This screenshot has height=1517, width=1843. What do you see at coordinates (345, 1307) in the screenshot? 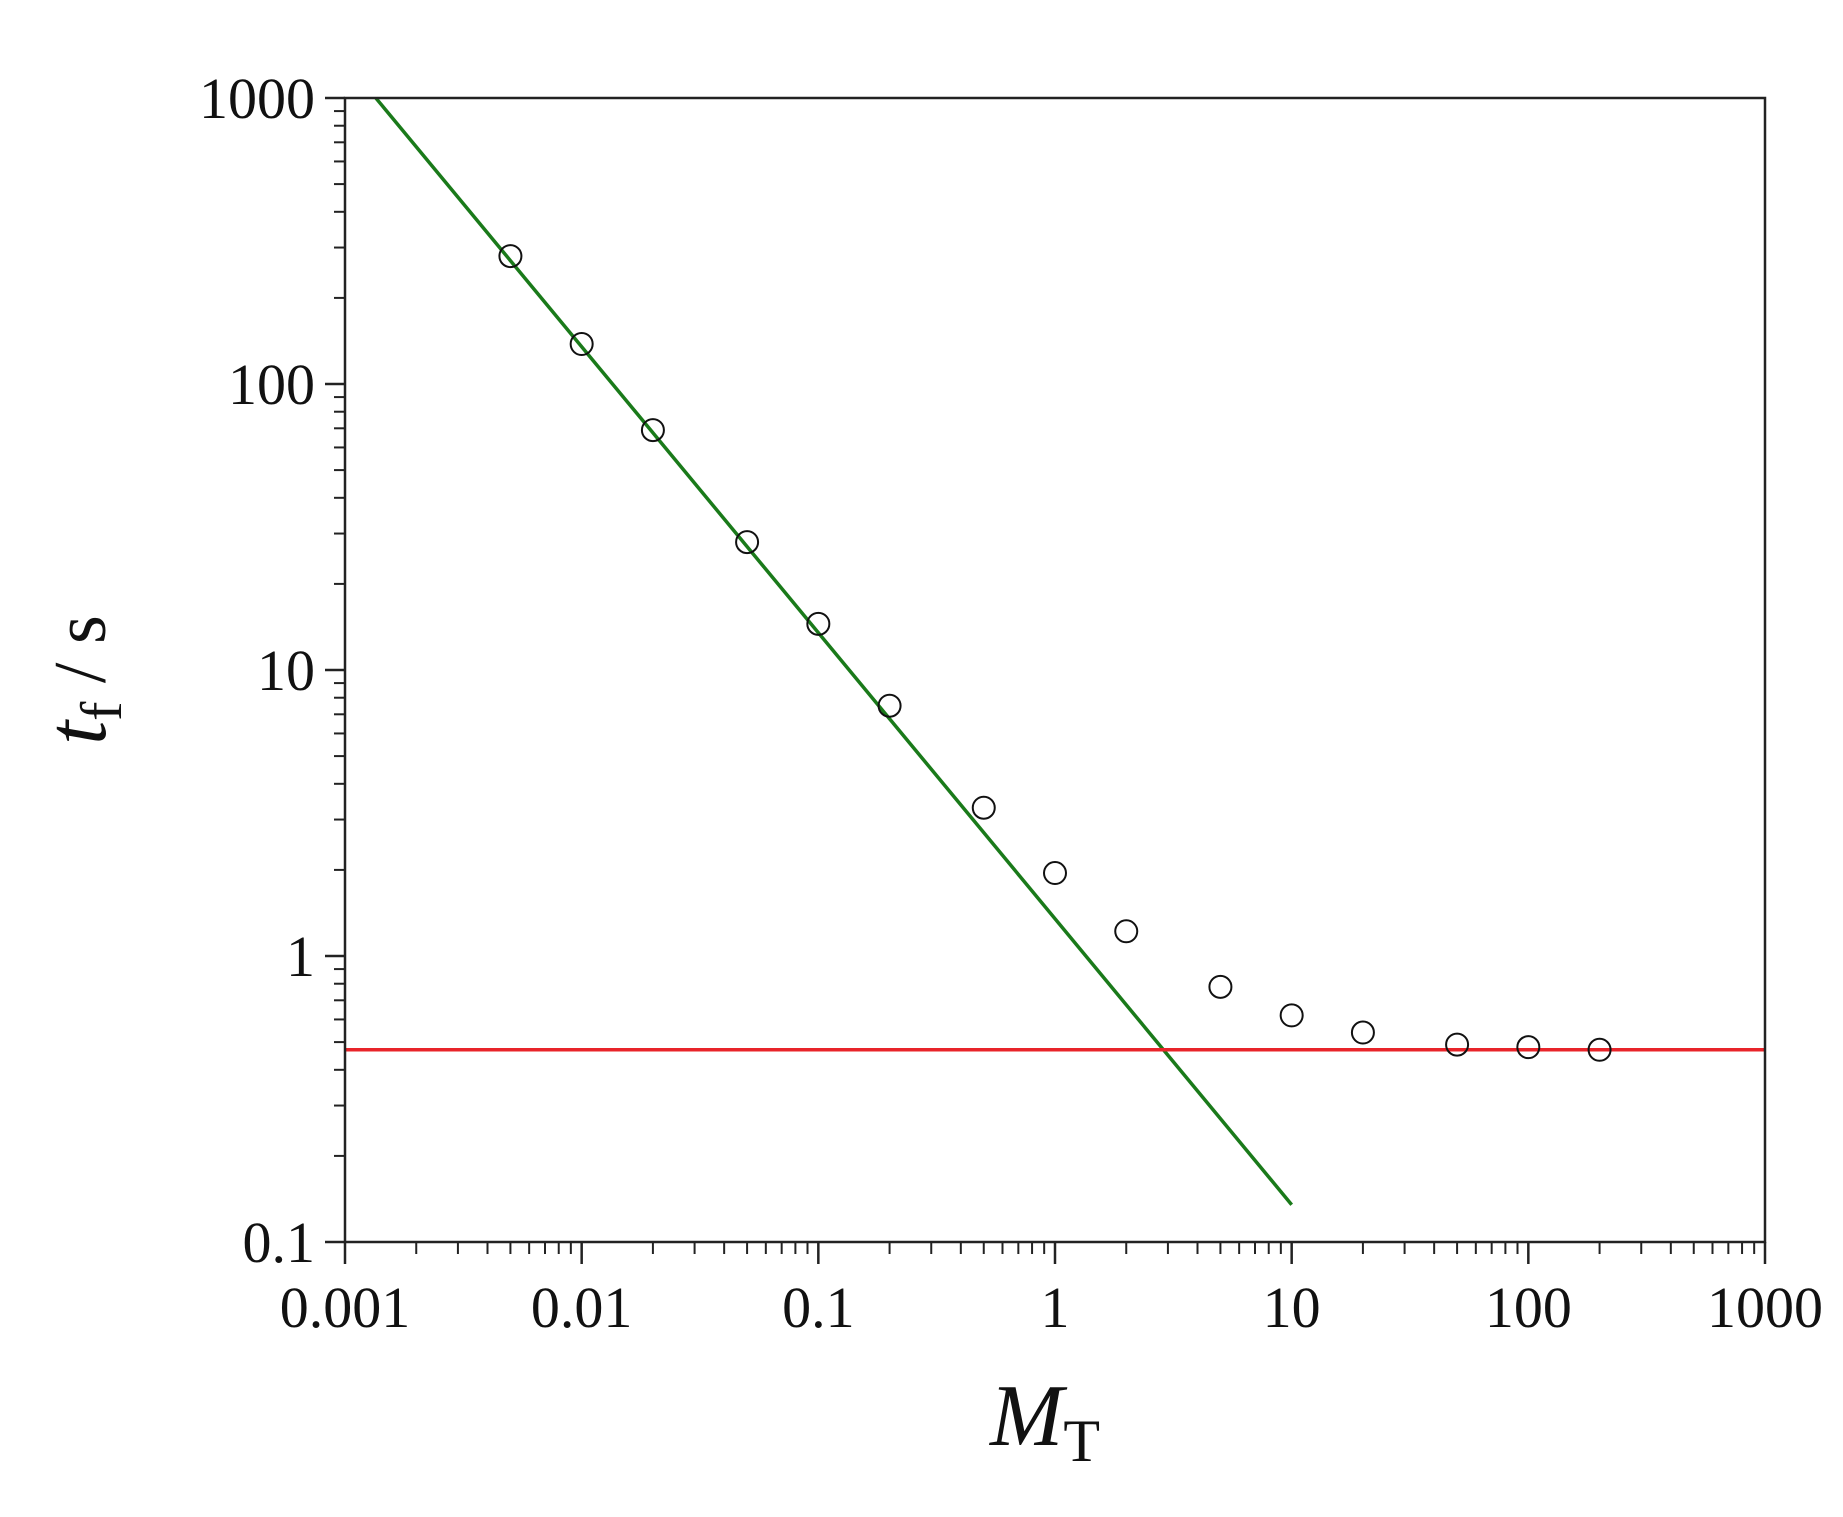
I see `x-tick-label: 0.001` at bounding box center [345, 1307].